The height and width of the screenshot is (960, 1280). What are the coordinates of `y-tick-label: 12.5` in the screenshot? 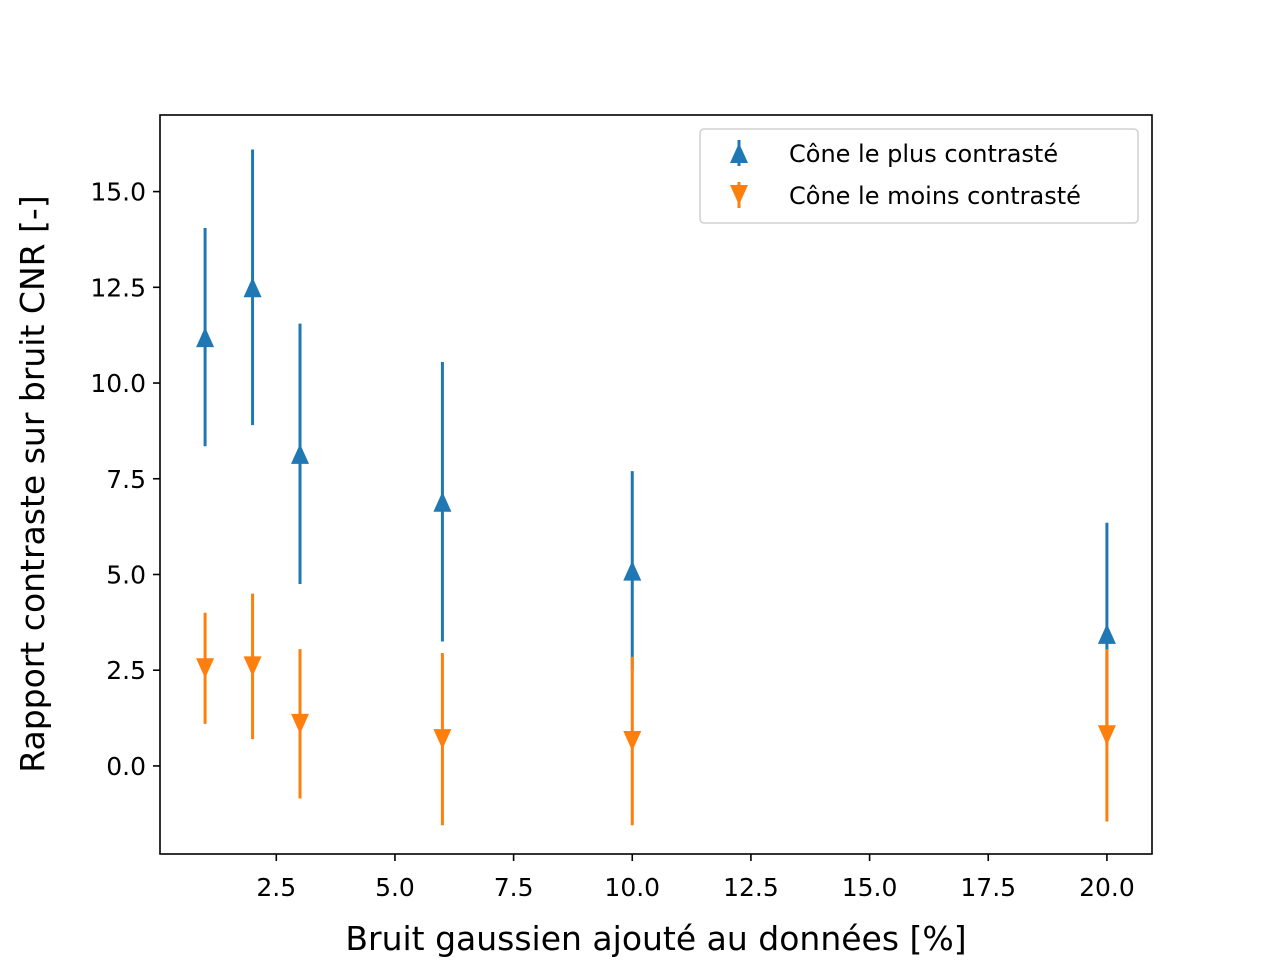 It's located at (118, 287).